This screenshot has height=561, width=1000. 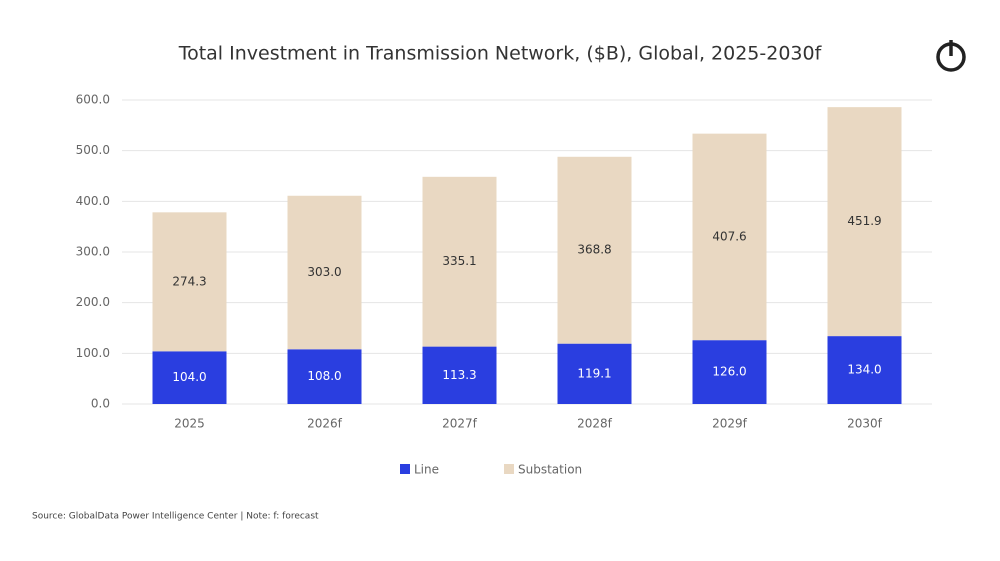 I want to click on data-label: 108.0, so click(x=324, y=376).